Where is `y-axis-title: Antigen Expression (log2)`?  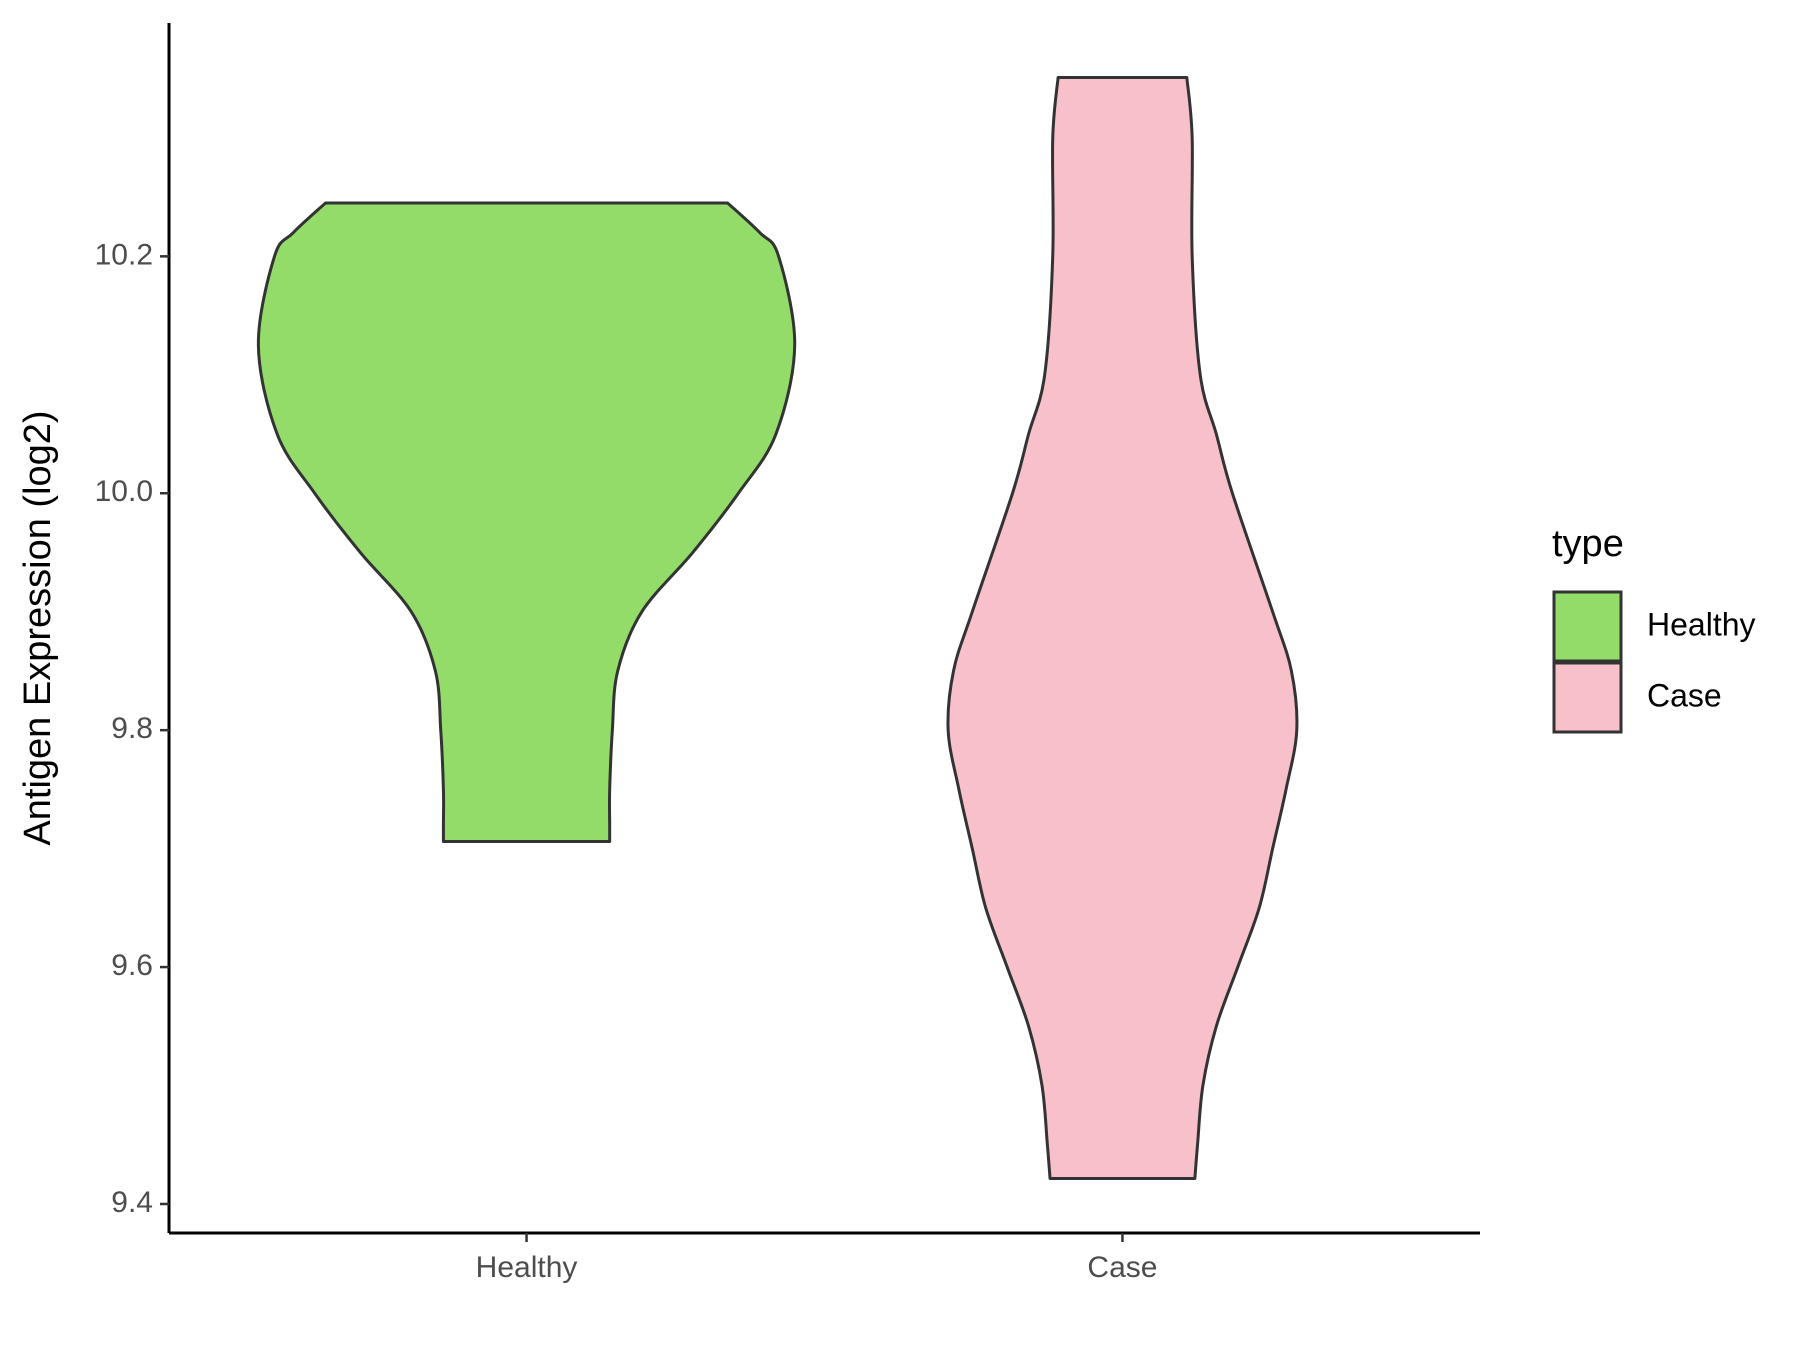 y-axis-title: Antigen Expression (log2) is located at coordinates (38, 627).